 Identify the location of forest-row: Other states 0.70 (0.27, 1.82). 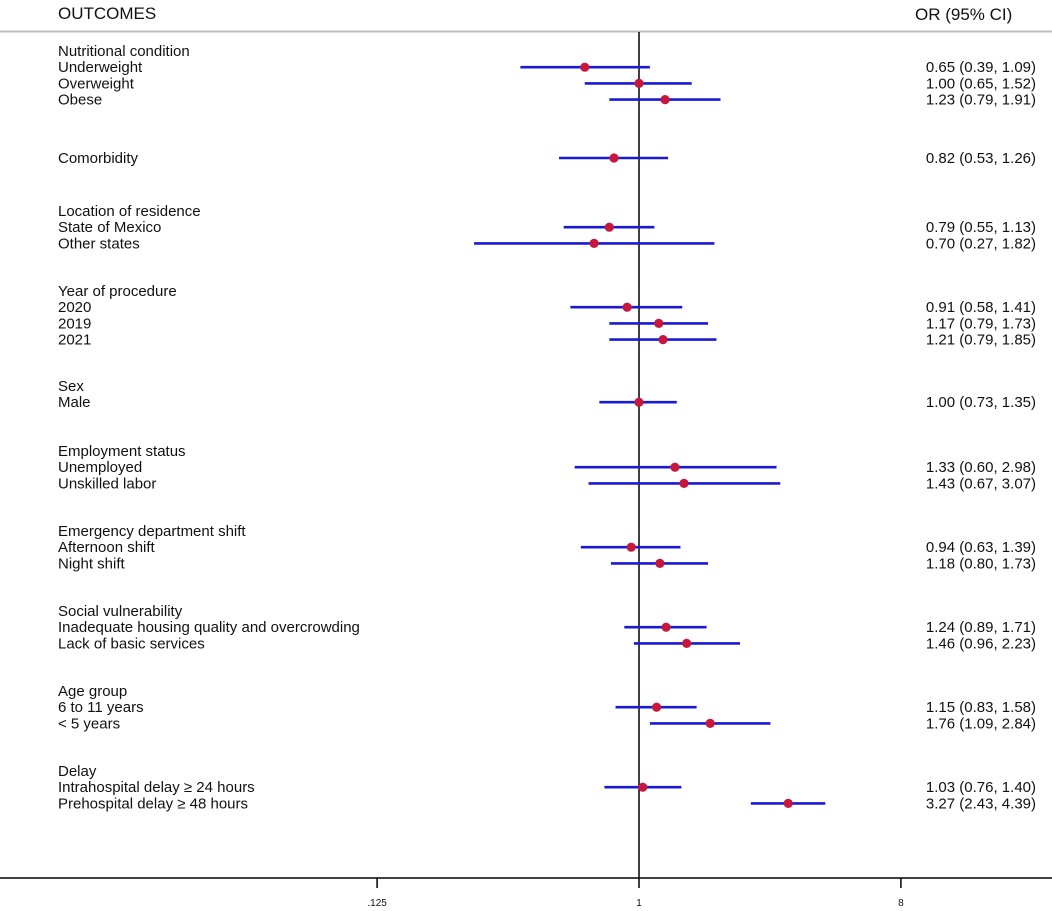
(547, 243).